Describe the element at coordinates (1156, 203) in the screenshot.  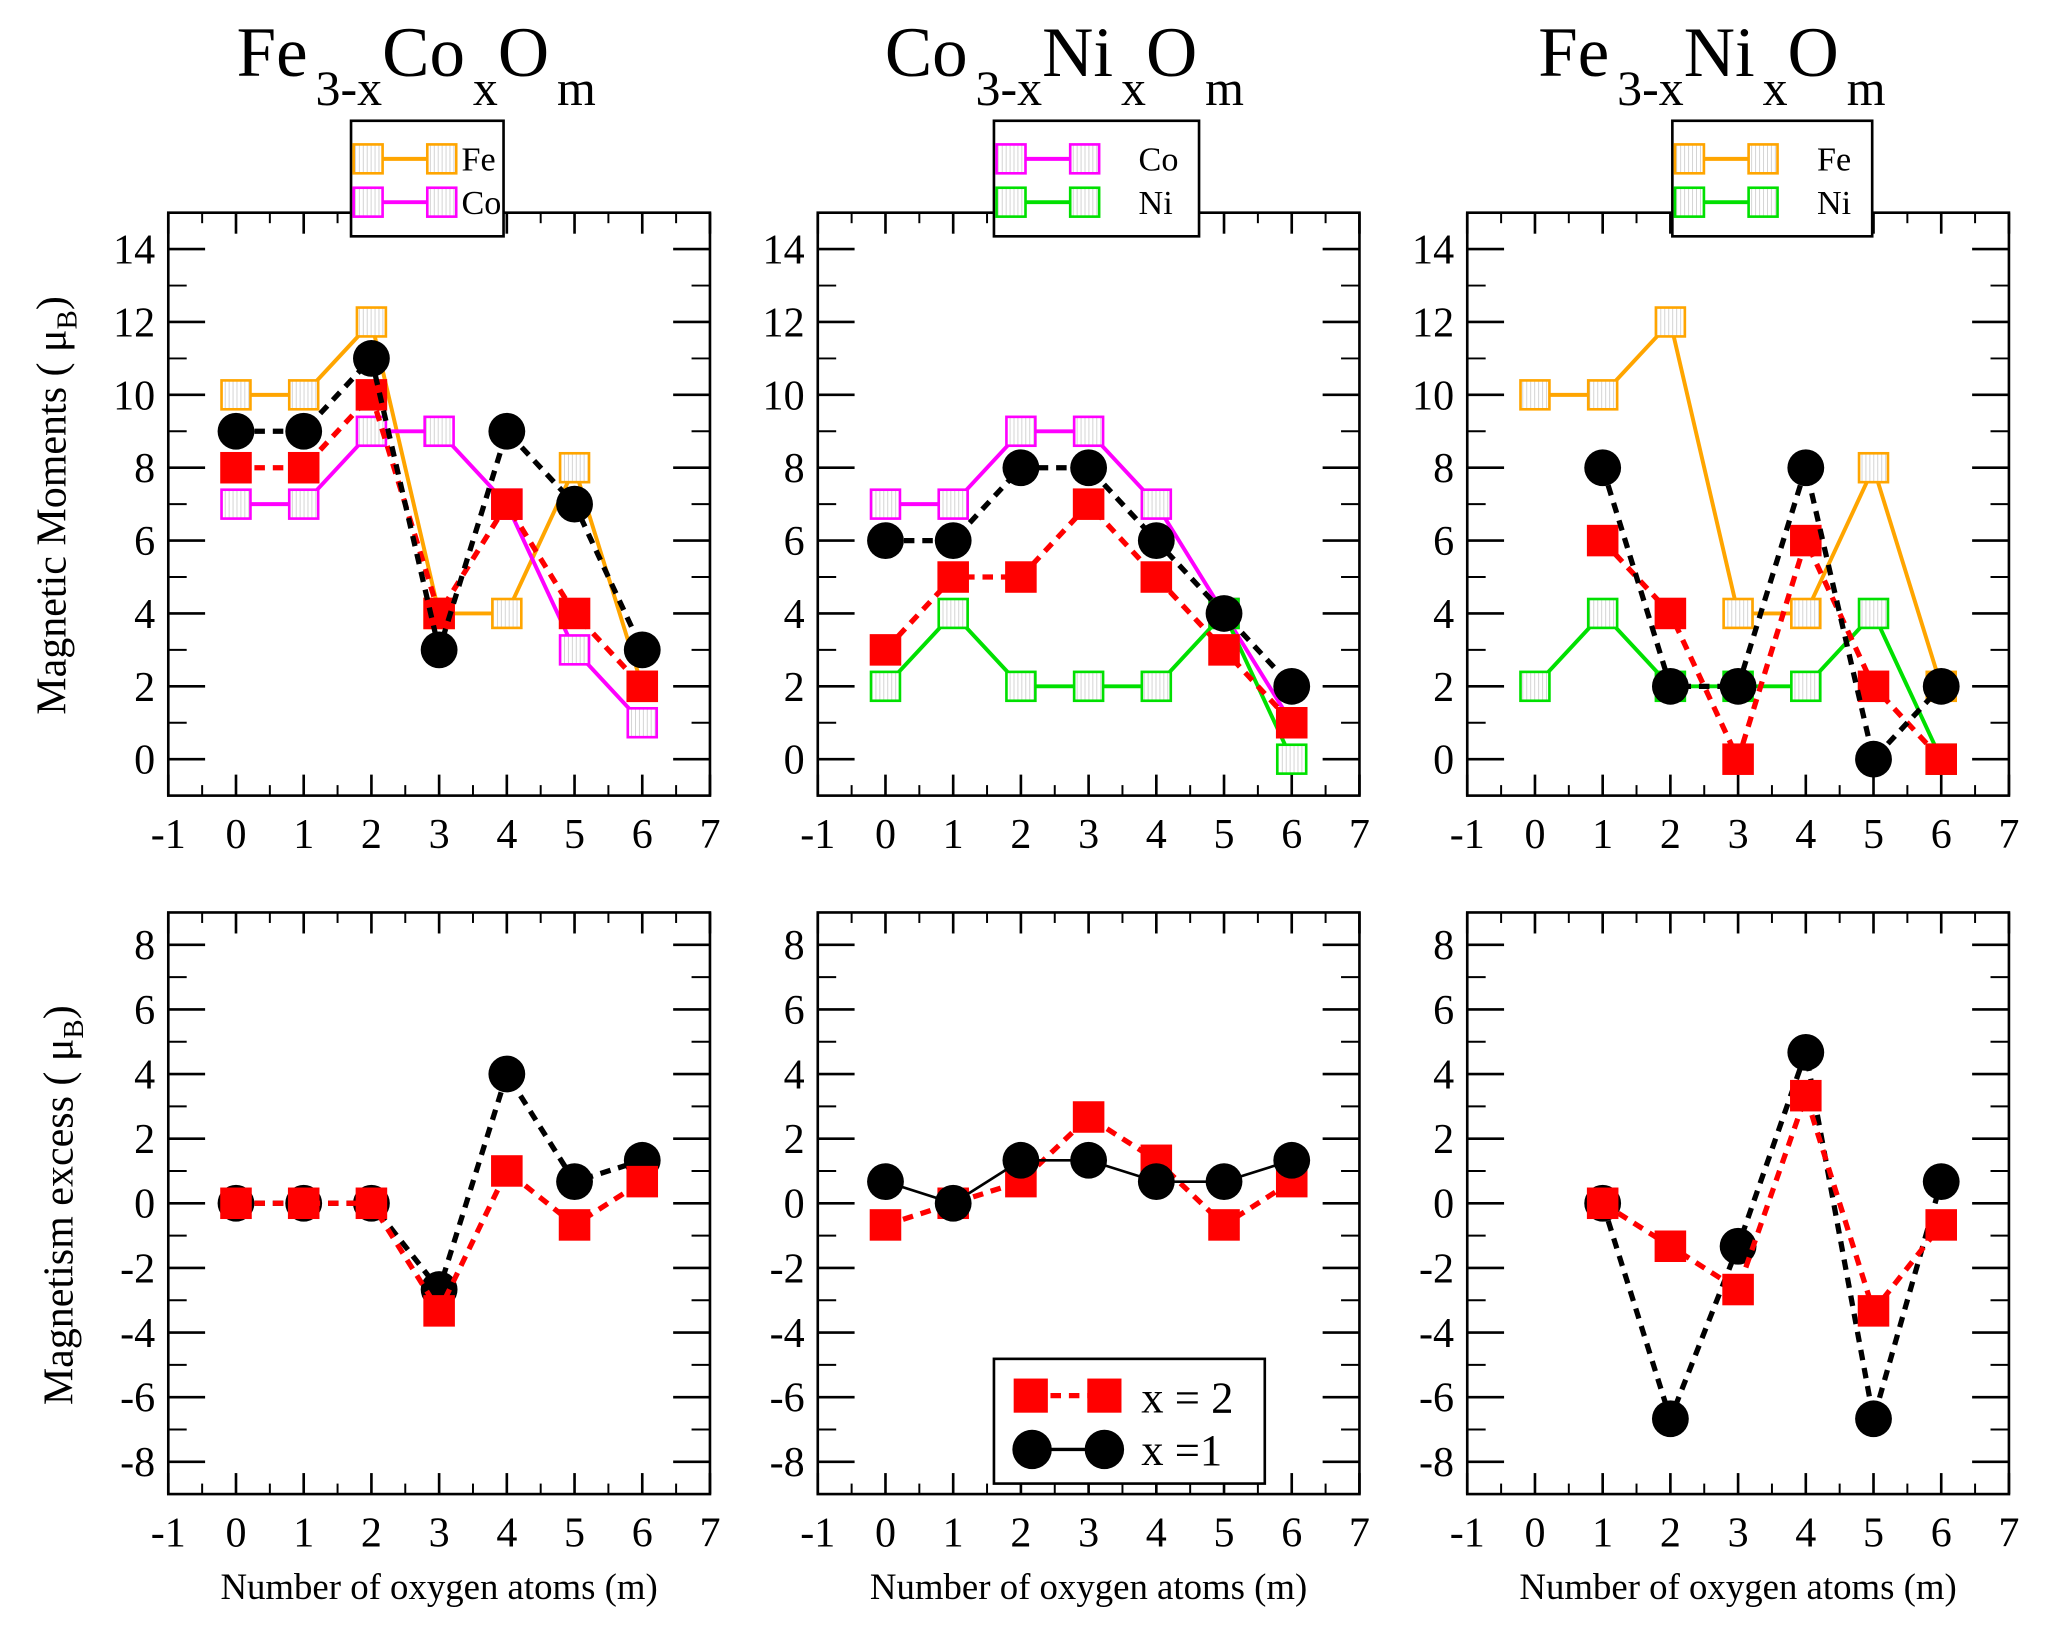
I see `legend-label: Ni` at that location.